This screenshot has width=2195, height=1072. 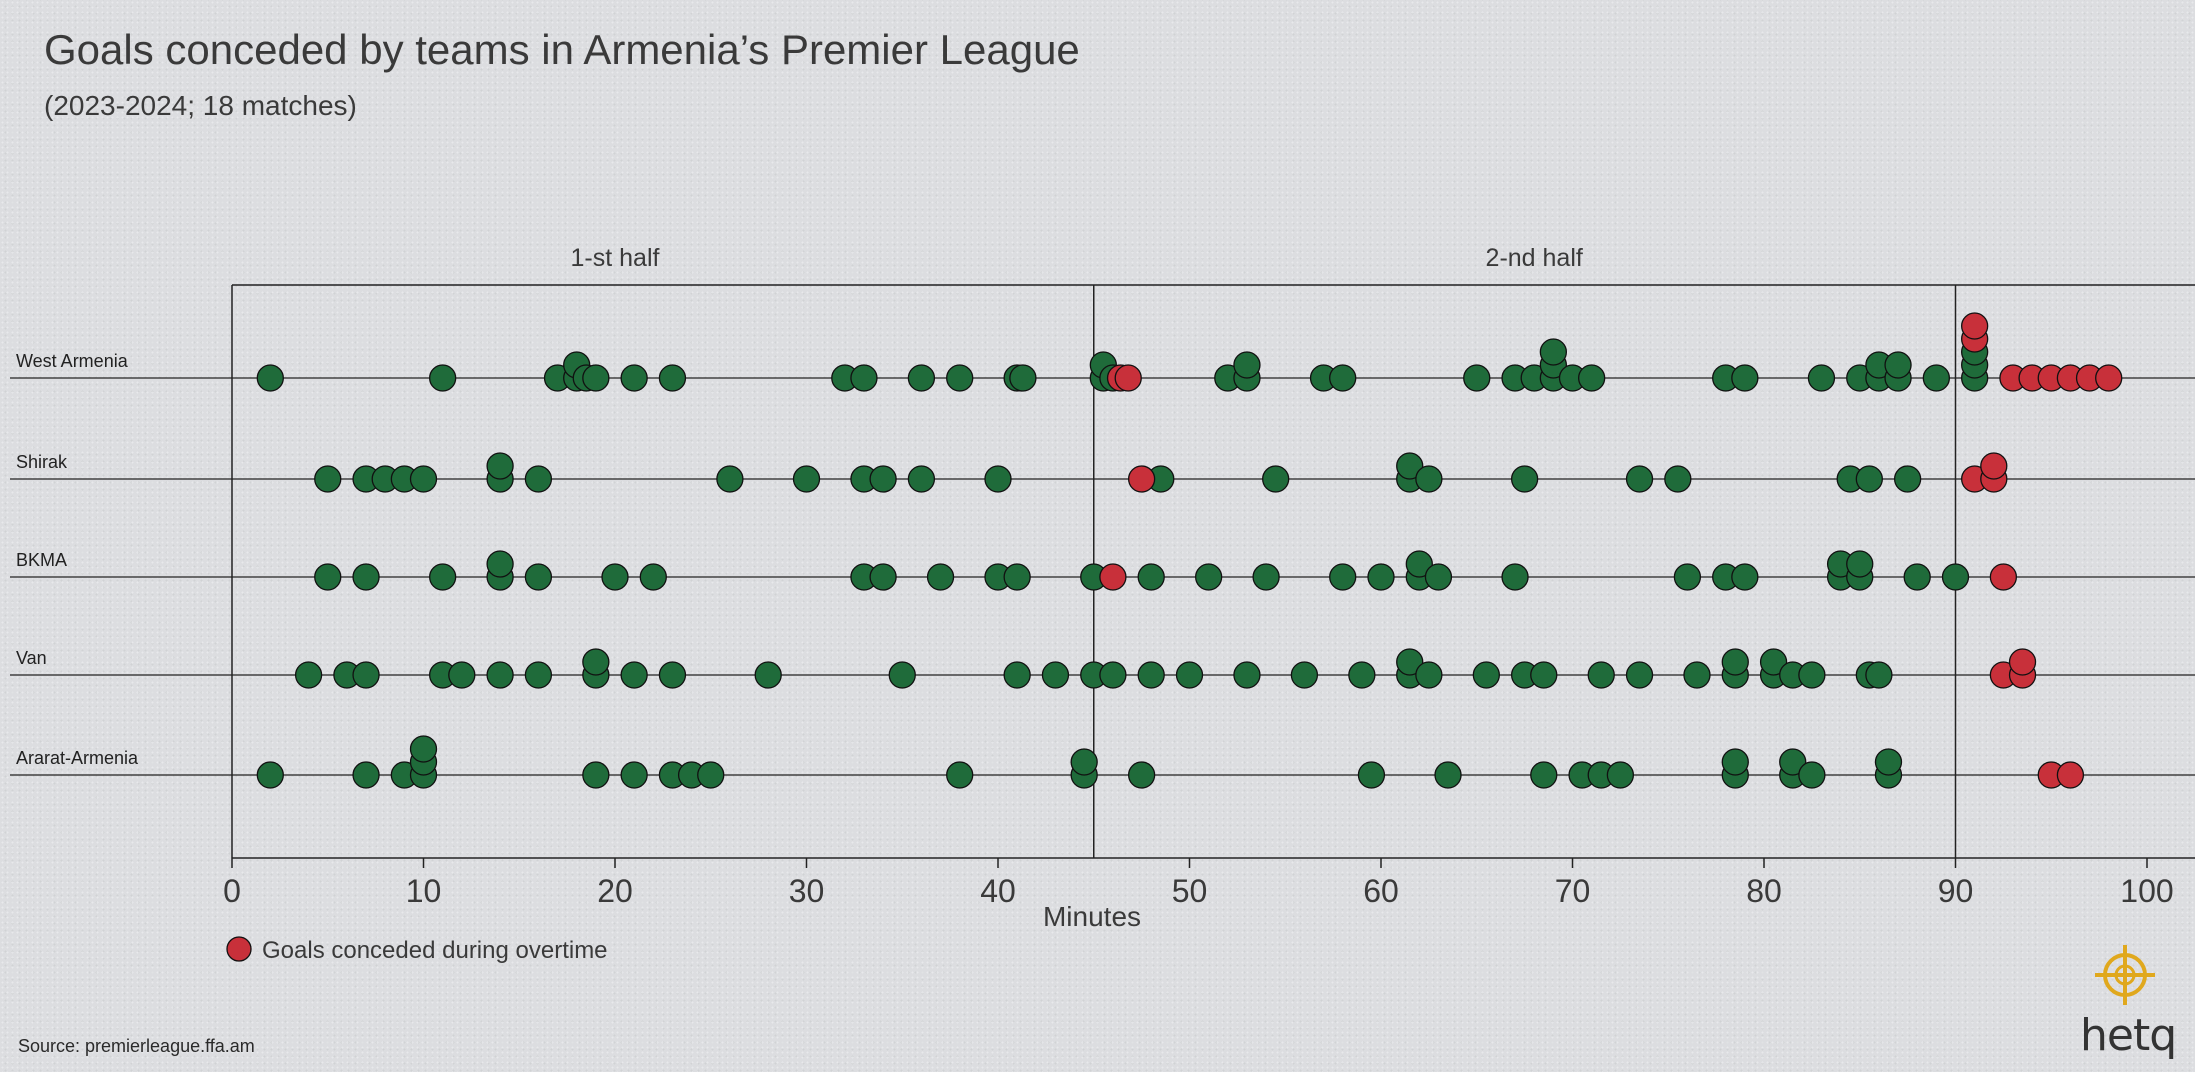 I want to click on team-label: Van, so click(x=31, y=658).